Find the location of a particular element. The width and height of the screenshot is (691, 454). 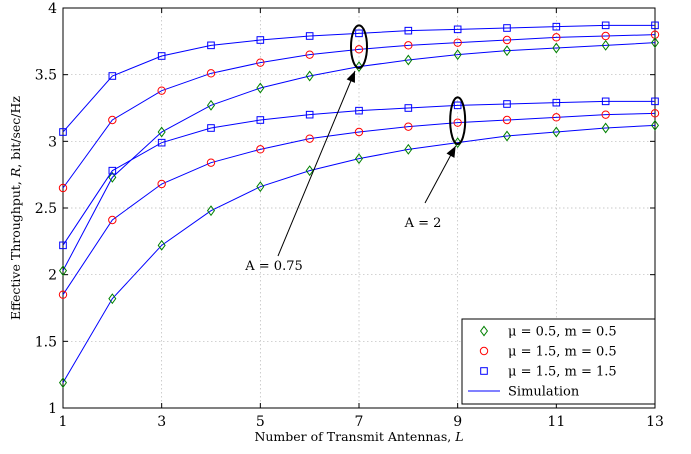

legend-label: Simulation is located at coordinates (544, 392).